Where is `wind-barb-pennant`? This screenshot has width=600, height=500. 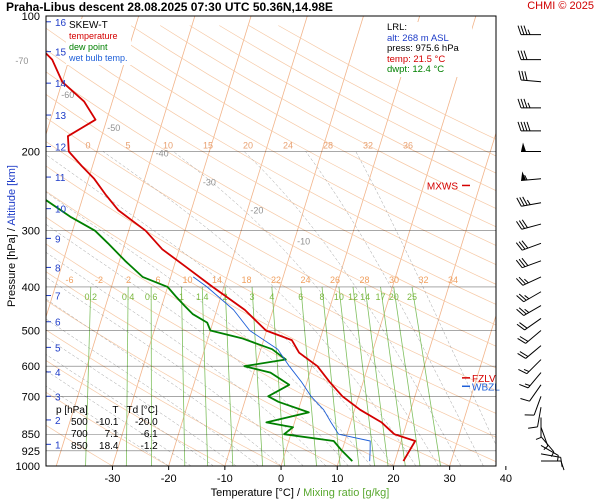 wind-barb-pennant is located at coordinates (524, 176).